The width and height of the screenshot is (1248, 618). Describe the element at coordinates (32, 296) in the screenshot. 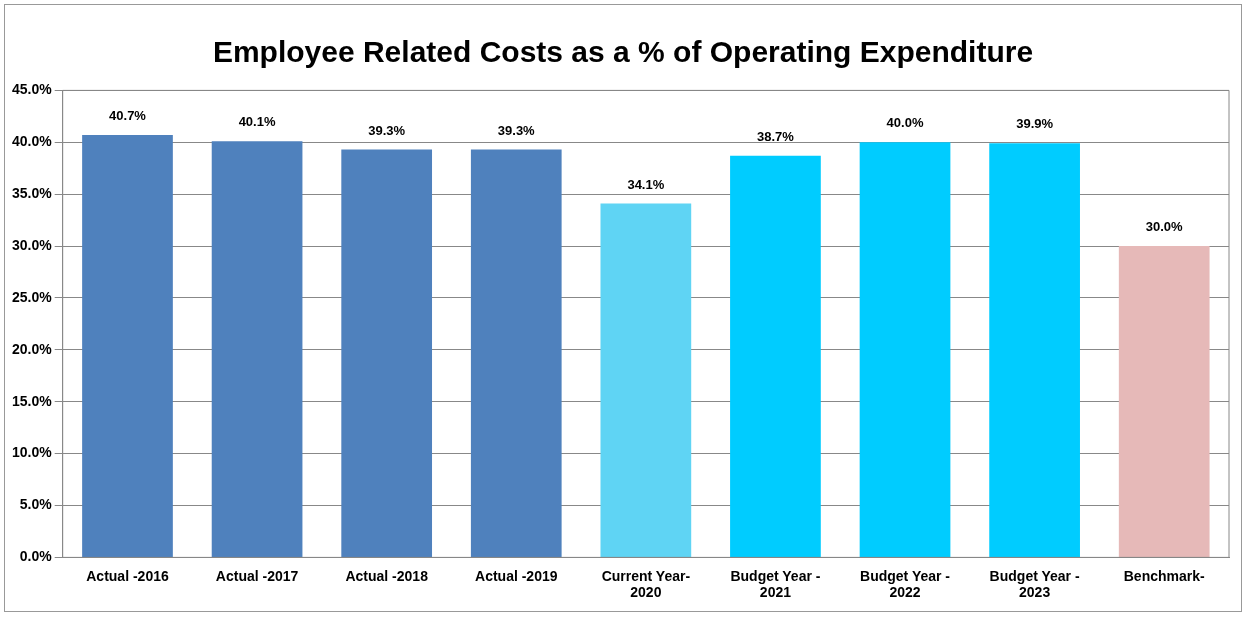

I see `y-tick-label: 25.0%` at that location.